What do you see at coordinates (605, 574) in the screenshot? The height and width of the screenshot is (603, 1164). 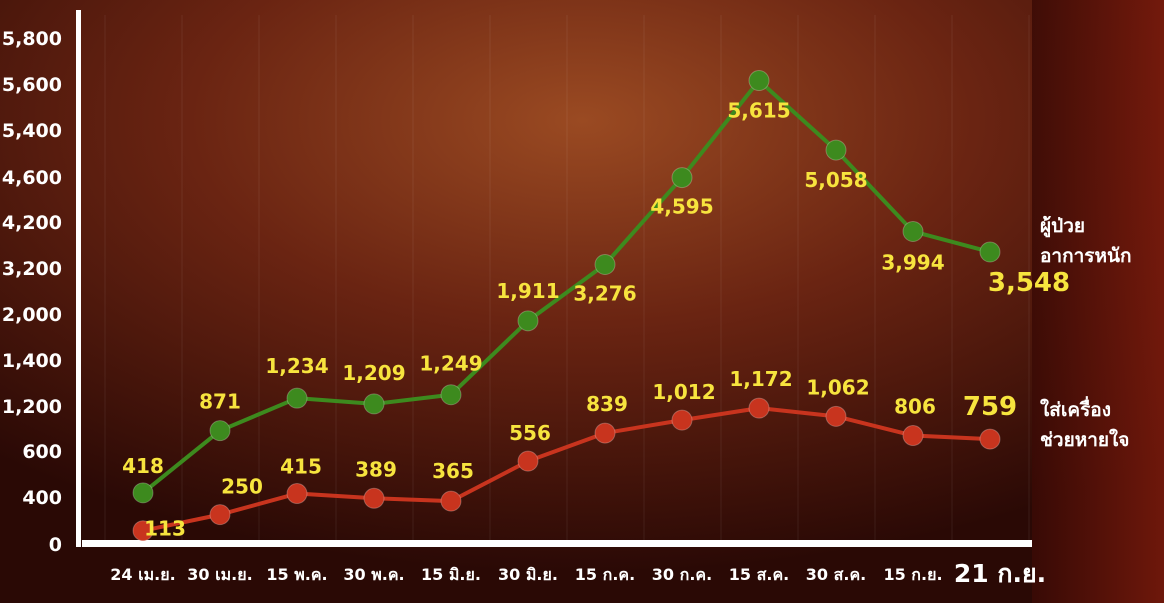 I see `x-tick-label: 15 ก.ค.` at bounding box center [605, 574].